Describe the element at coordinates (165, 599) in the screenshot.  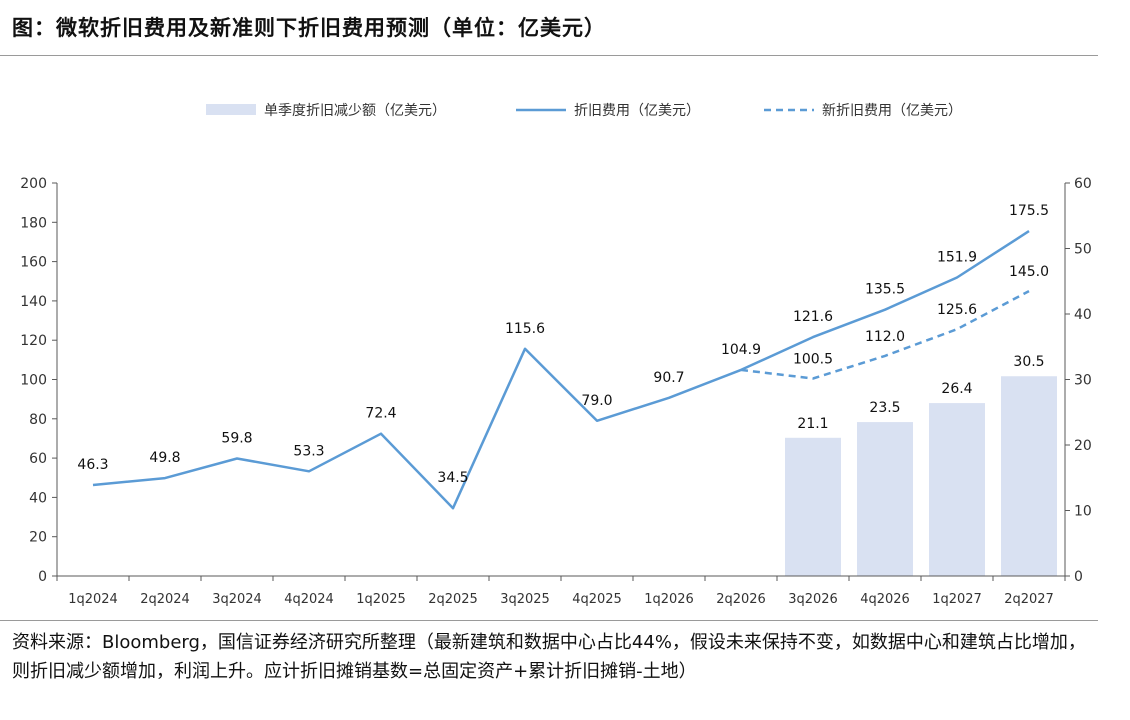
I see `x-tick-label: 2q2024` at that location.